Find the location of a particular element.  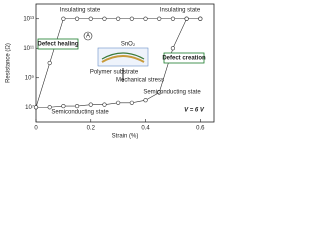

annotation: Defect healing is located at coordinates (57, 45).